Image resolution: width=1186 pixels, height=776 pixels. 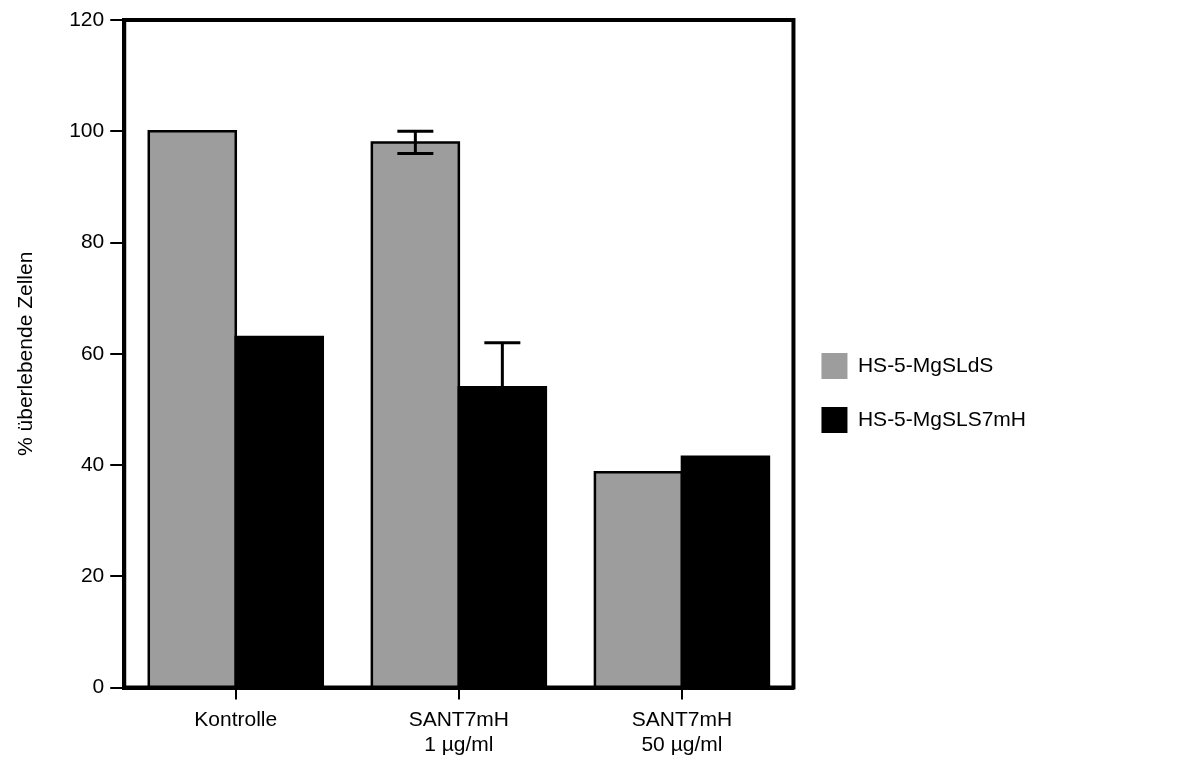 I want to click on y-tick-label: 100, so click(x=87, y=130).